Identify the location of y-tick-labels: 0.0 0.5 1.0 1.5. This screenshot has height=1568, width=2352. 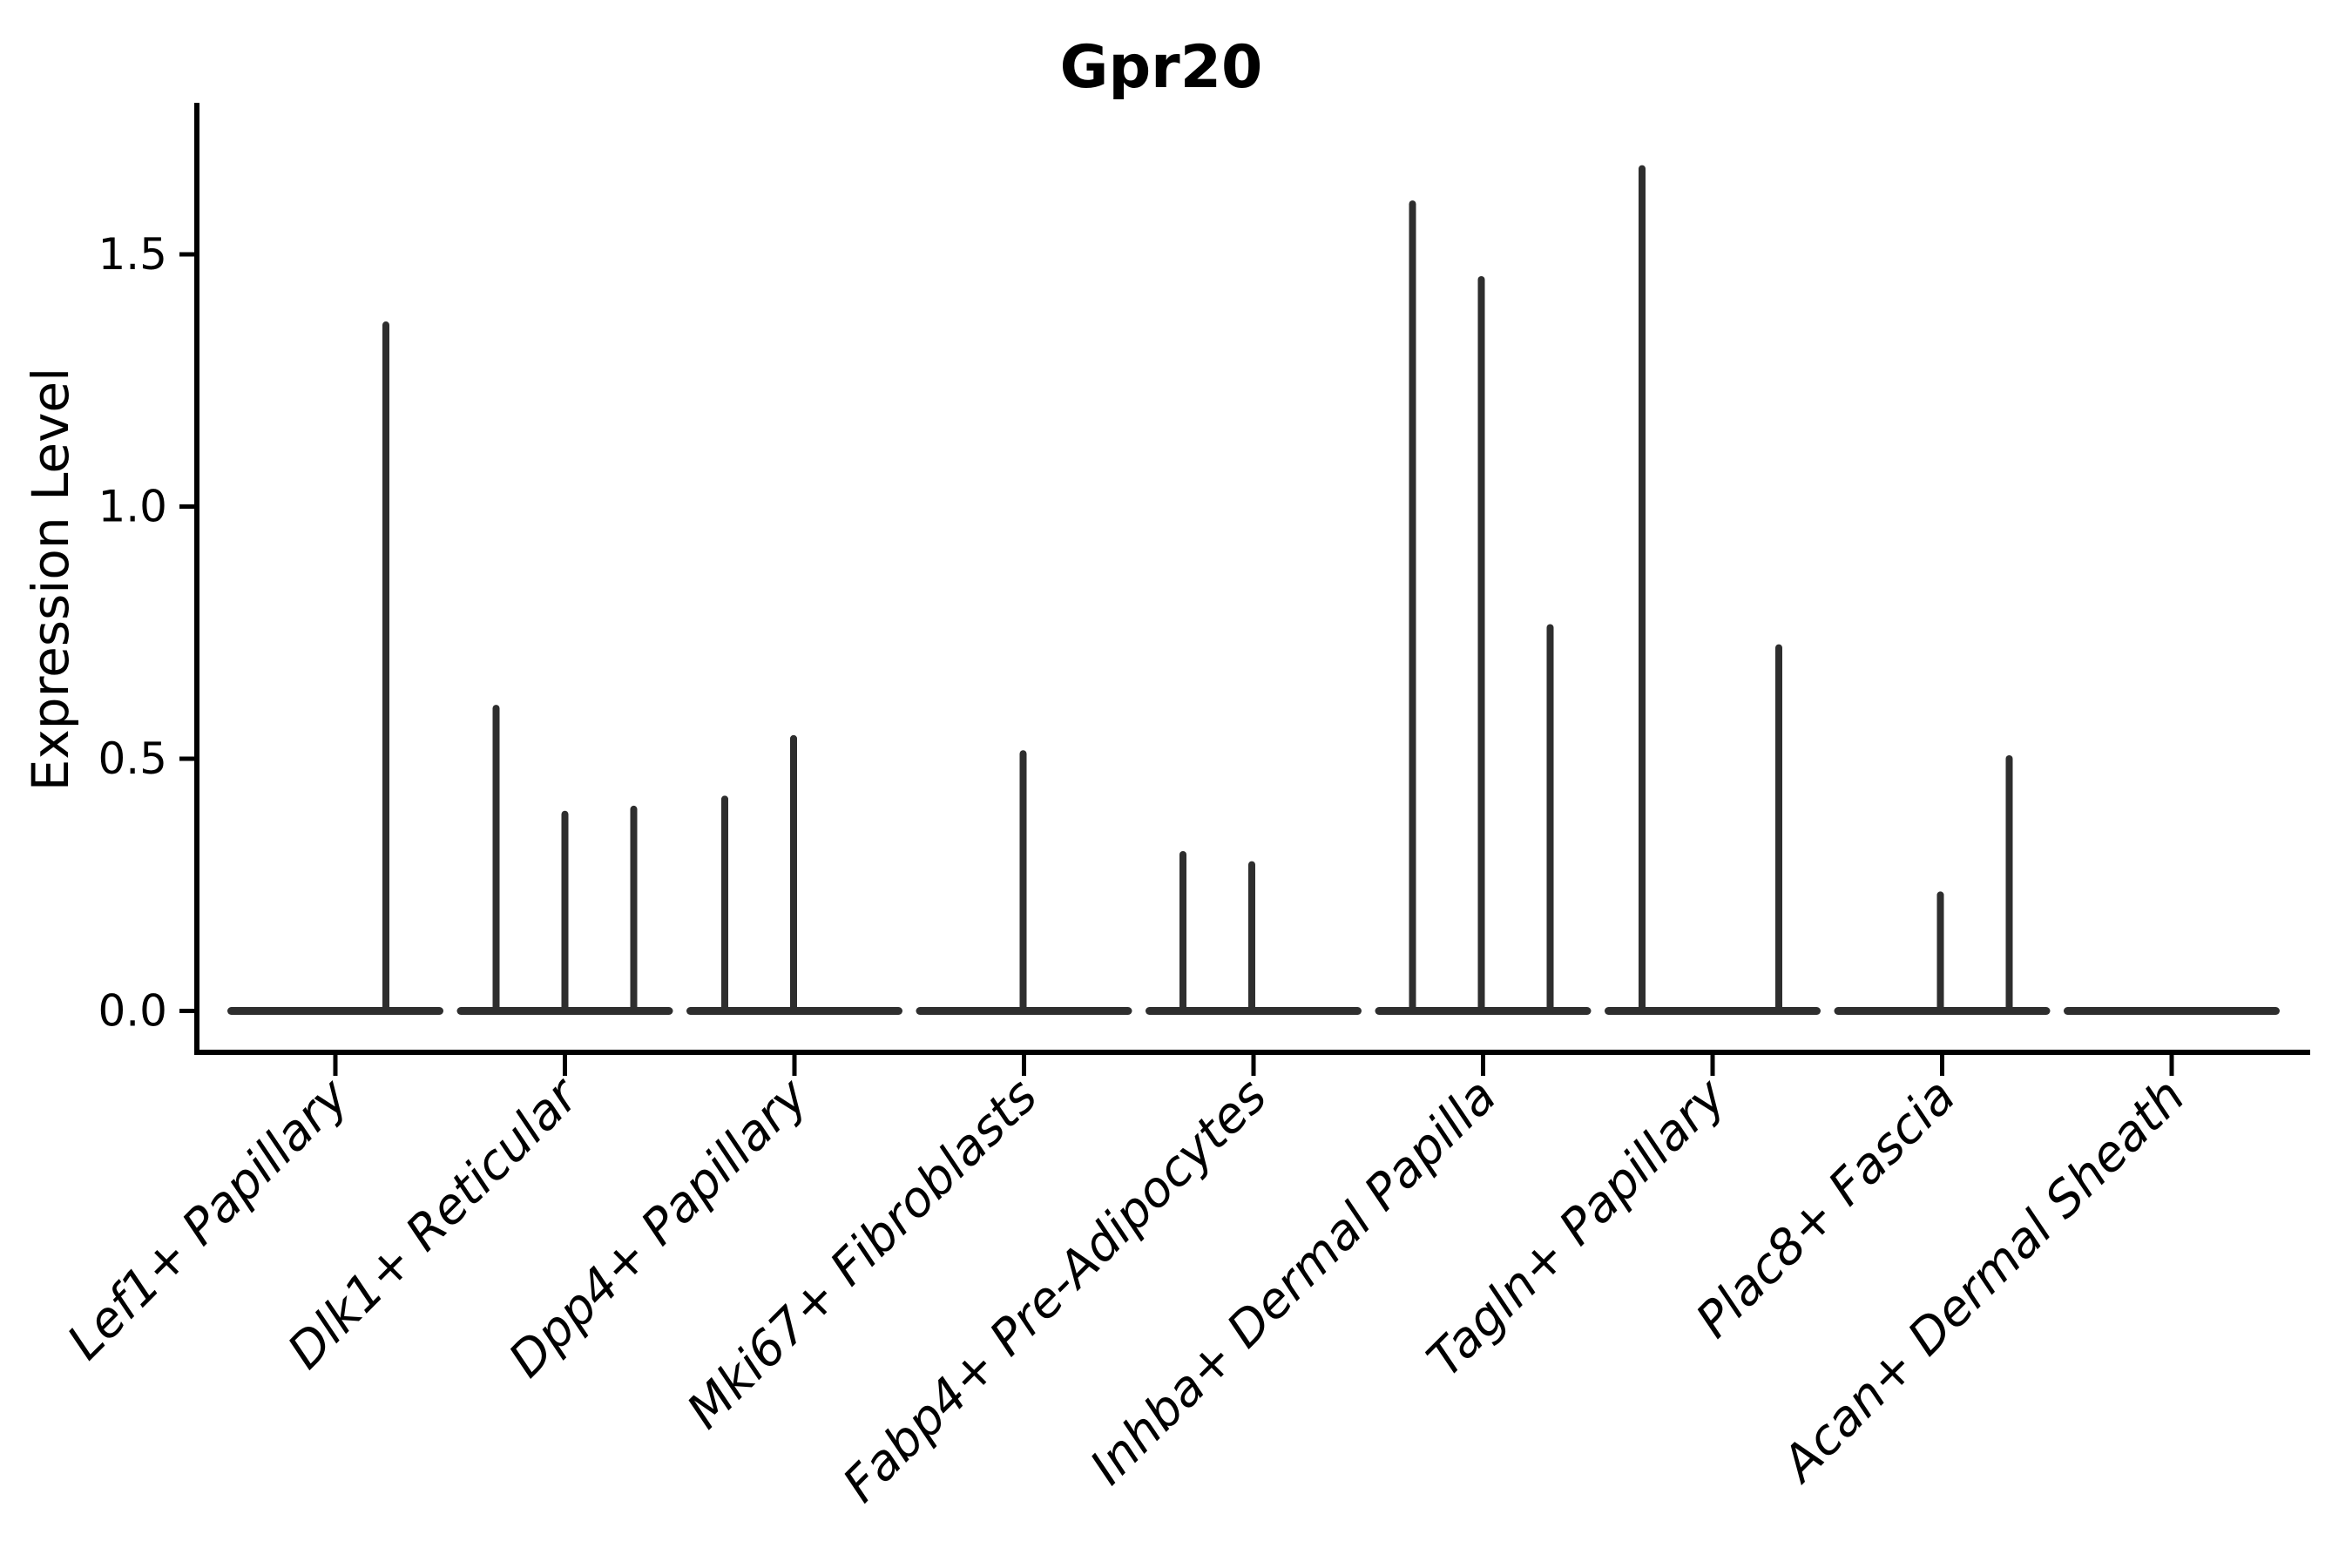
(147, 633).